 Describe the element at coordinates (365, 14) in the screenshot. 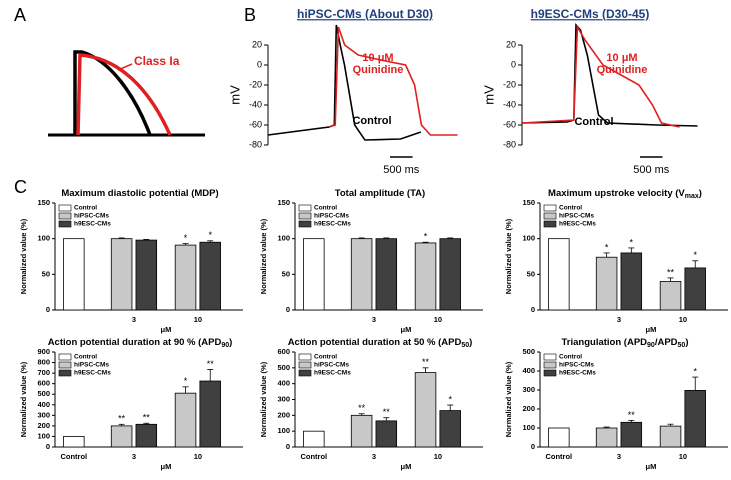

I see `chart-title: hiPSC-CMs (About D30)` at that location.